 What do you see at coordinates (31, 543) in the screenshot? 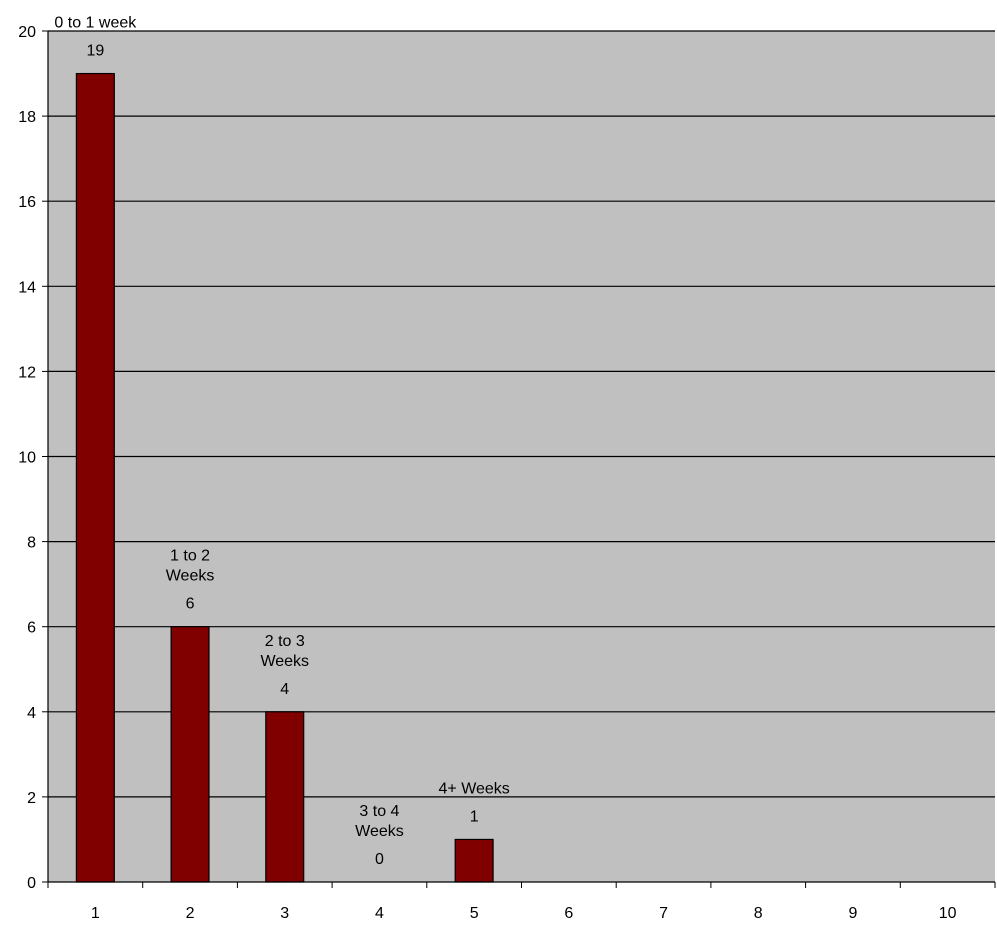
I see `y-tick-label: 8` at bounding box center [31, 543].